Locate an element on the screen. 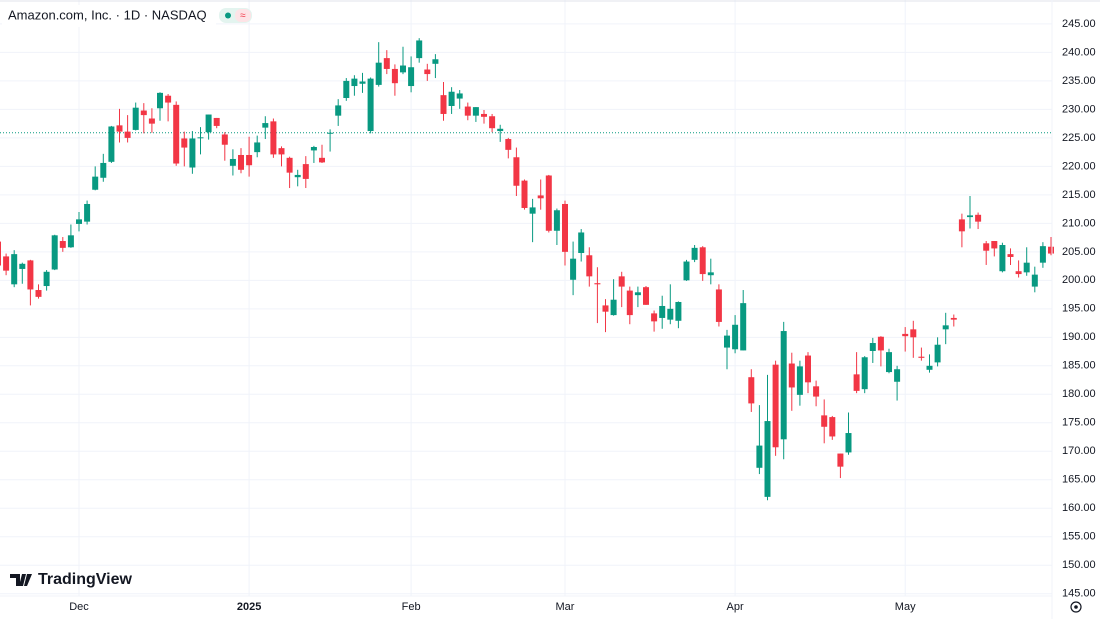 This screenshot has width=1100, height=624. y-tick-label: 210.00 is located at coordinates (1079, 223).